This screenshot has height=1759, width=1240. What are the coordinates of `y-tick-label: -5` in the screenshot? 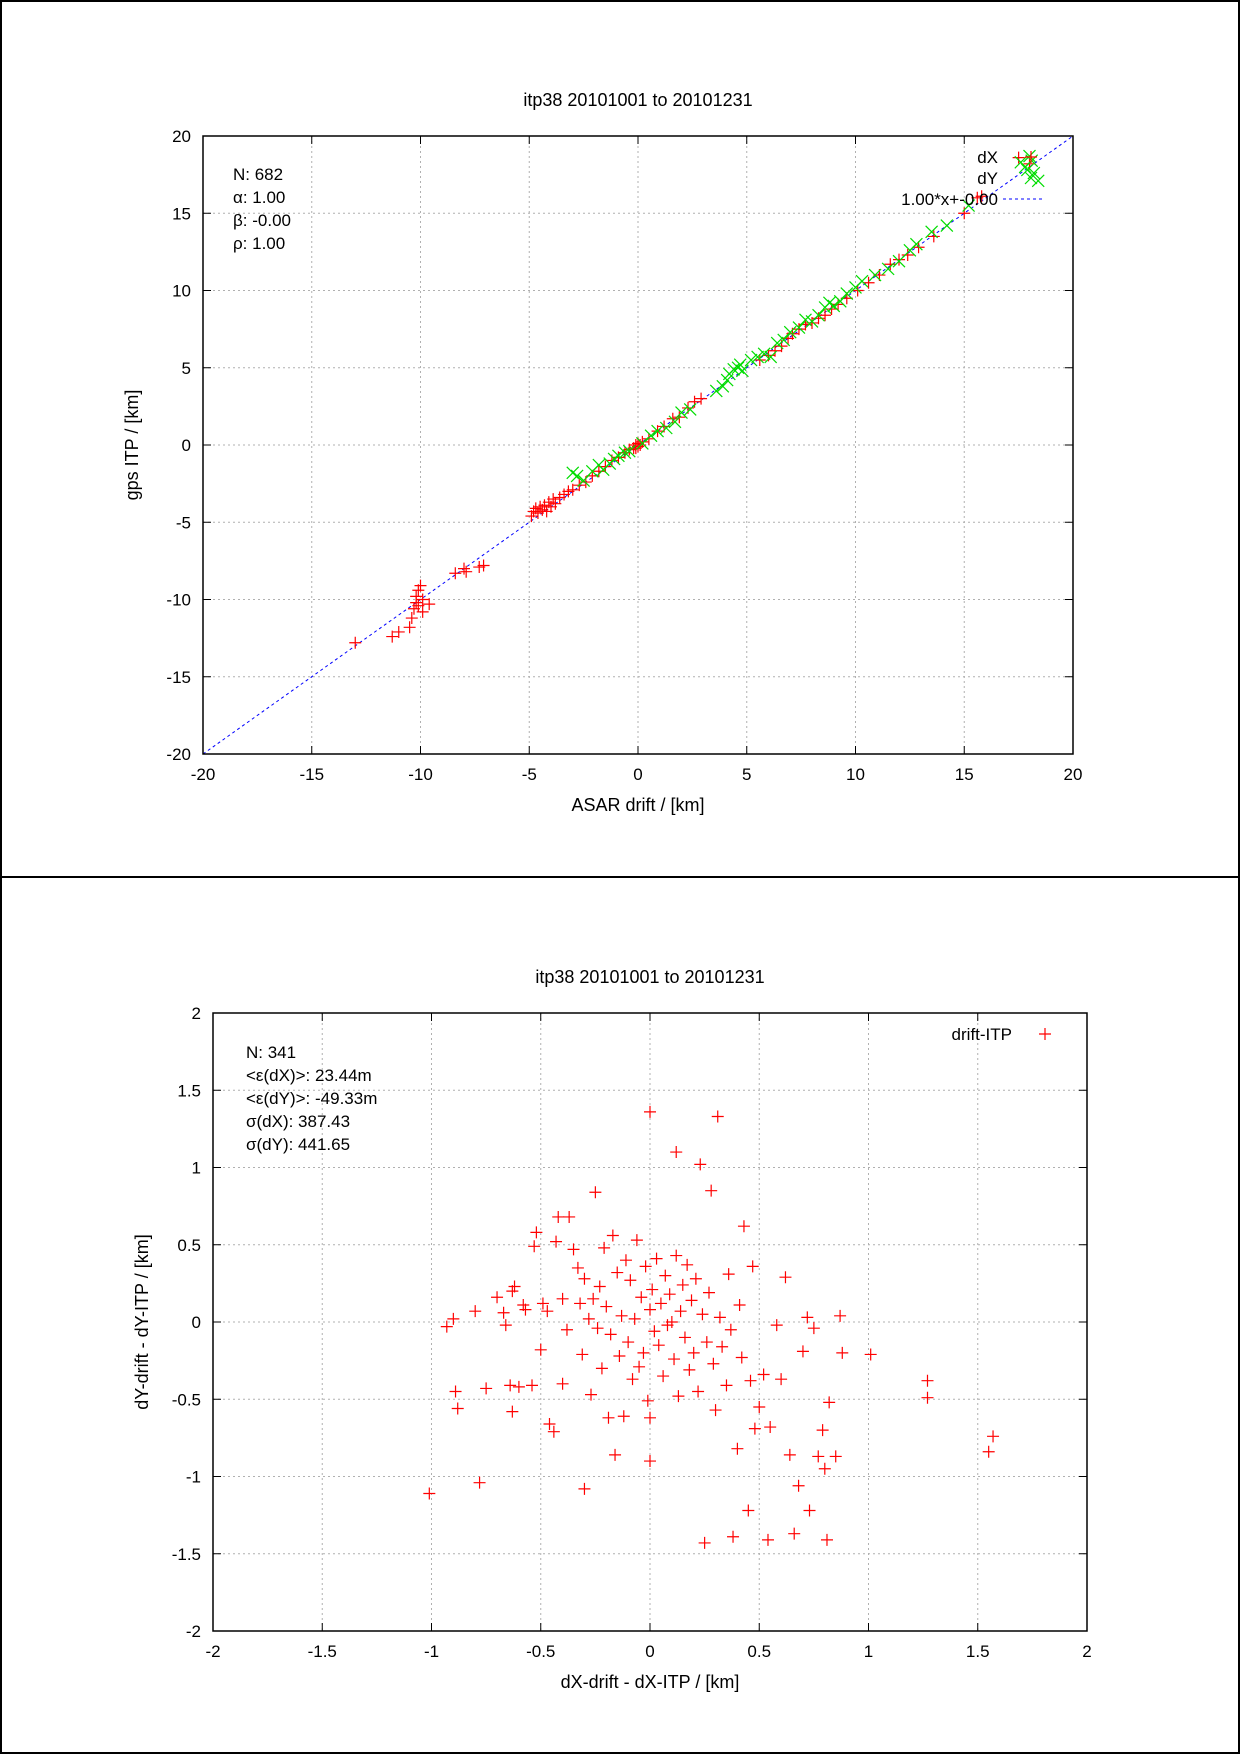 It's located at (183, 522).